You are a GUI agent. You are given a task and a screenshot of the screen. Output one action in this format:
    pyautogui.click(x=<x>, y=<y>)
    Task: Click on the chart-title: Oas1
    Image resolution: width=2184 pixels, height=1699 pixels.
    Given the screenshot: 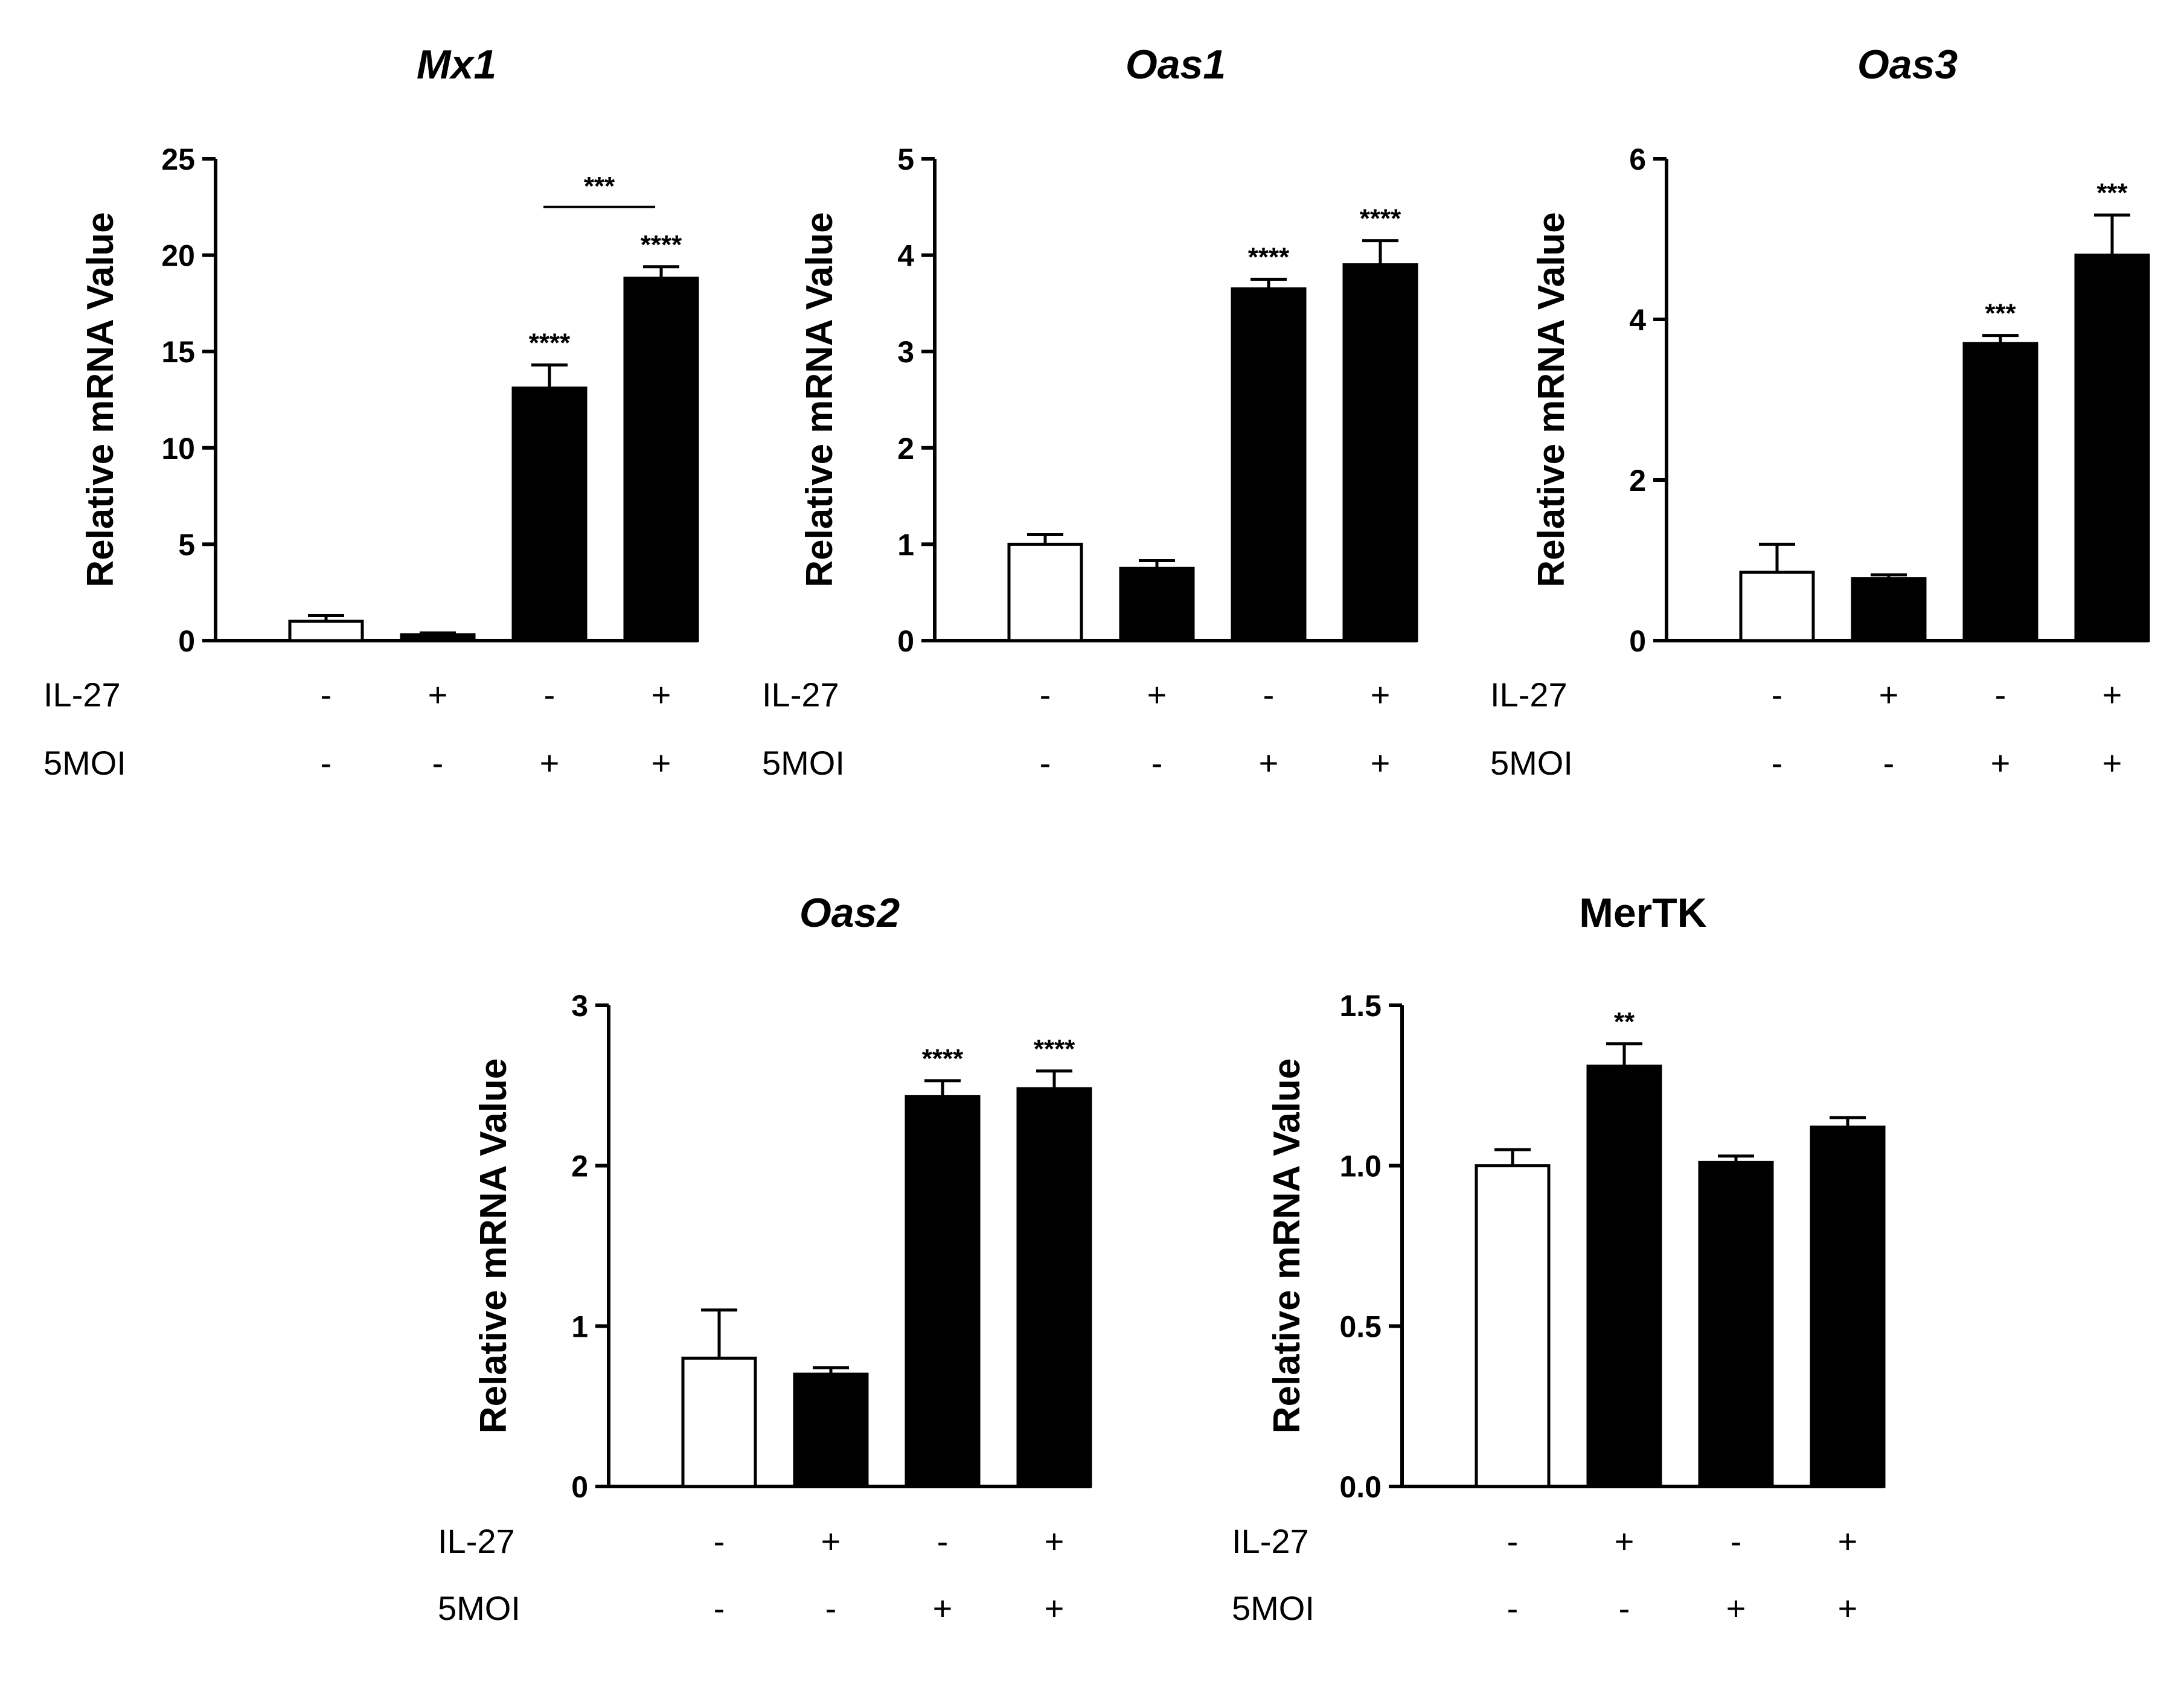 What is the action you would take?
    pyautogui.click(x=1176, y=65)
    